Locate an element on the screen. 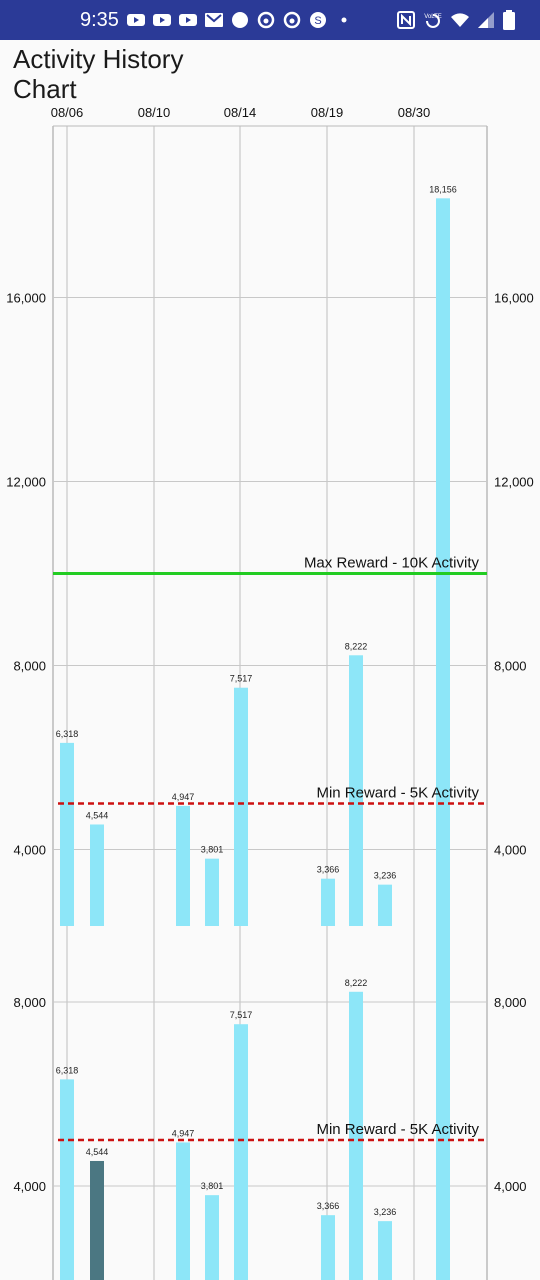 Image resolution: width=540 pixels, height=1280 pixels. y-tick-label-left: 16,000 is located at coordinates (26, 298).